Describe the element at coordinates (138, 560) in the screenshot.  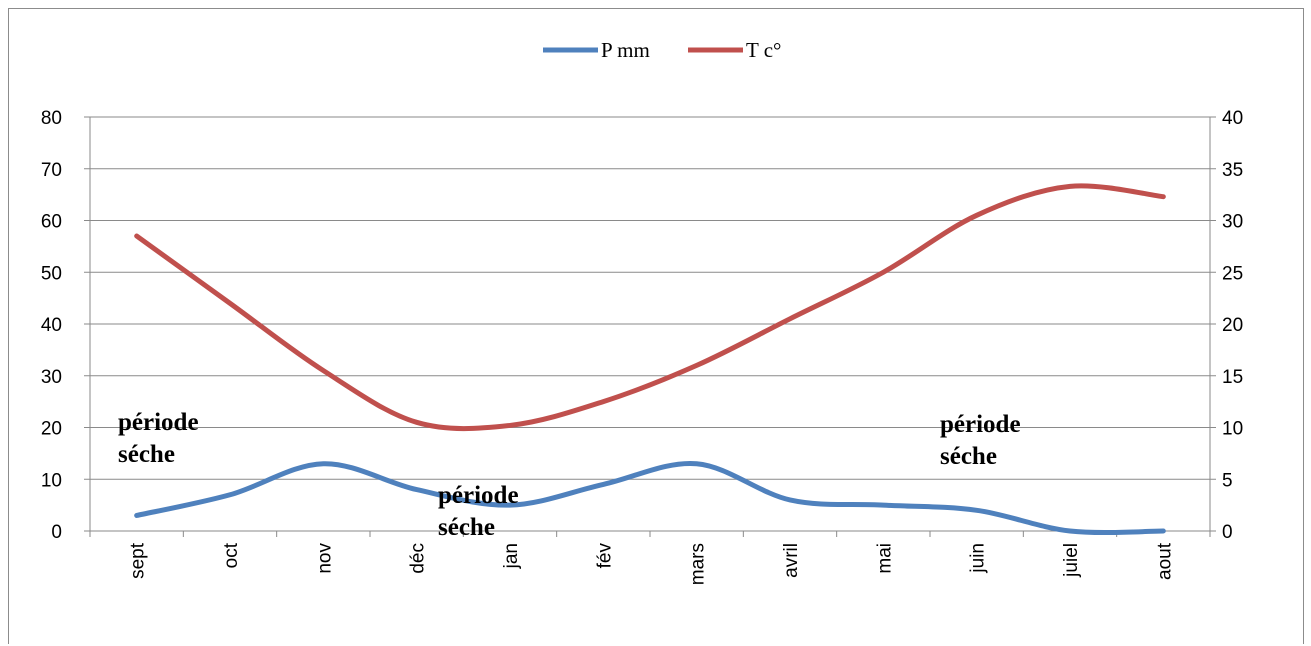
I see `x-tick-label: sept` at that location.